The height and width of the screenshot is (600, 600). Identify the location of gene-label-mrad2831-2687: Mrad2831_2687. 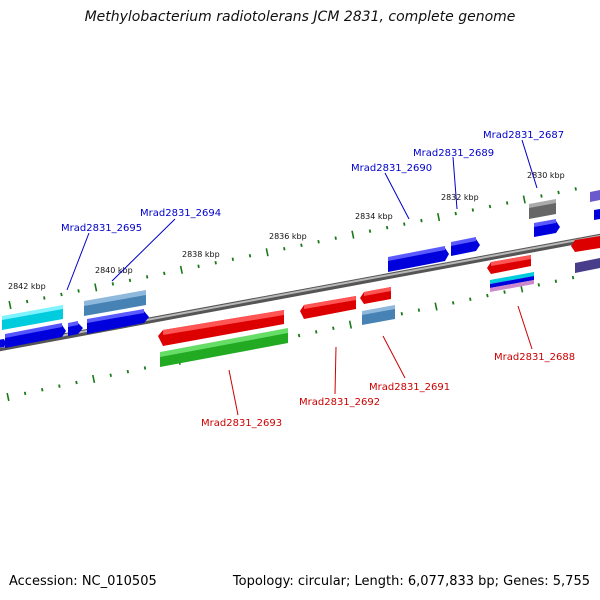
(523, 135).